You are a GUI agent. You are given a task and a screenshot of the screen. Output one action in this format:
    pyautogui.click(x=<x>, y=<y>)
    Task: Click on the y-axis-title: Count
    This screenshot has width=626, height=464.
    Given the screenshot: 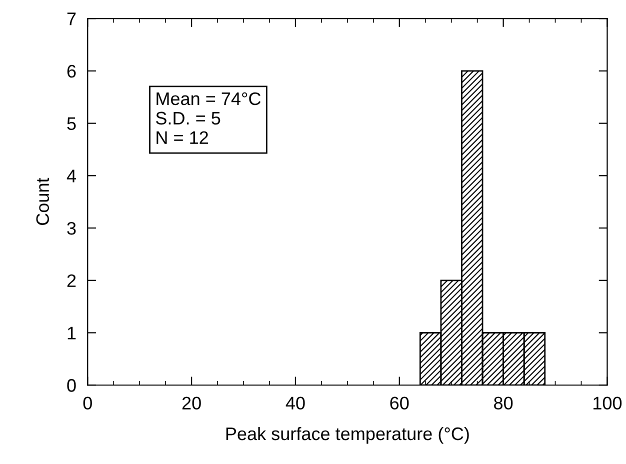 What is the action you would take?
    pyautogui.click(x=43, y=202)
    